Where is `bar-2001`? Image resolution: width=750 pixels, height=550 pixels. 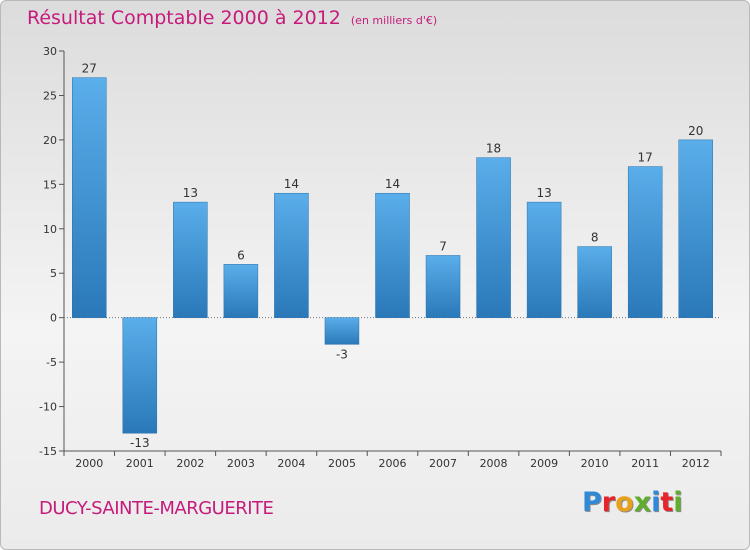 bar-2001 is located at coordinates (140, 375).